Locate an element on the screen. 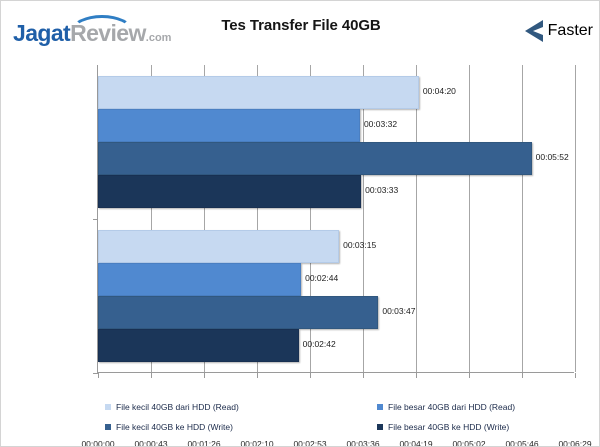  legend-label-0: File kecil 40GB dari HDD (Read) is located at coordinates (177, 407).